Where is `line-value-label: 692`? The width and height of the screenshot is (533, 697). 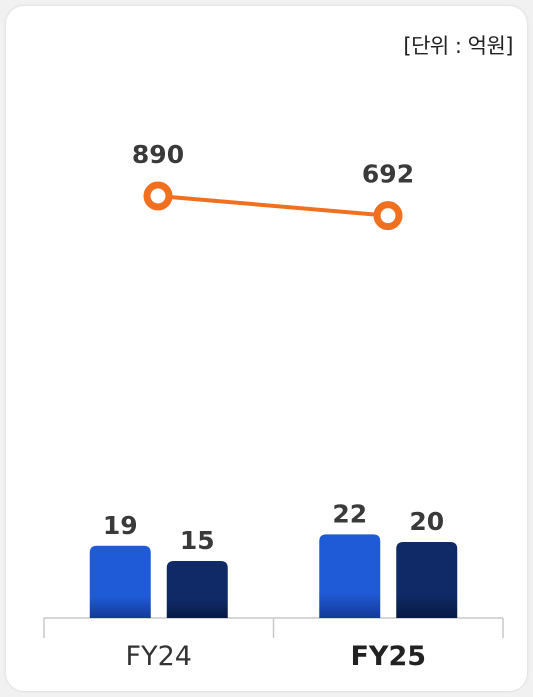 line-value-label: 692 is located at coordinates (388, 174).